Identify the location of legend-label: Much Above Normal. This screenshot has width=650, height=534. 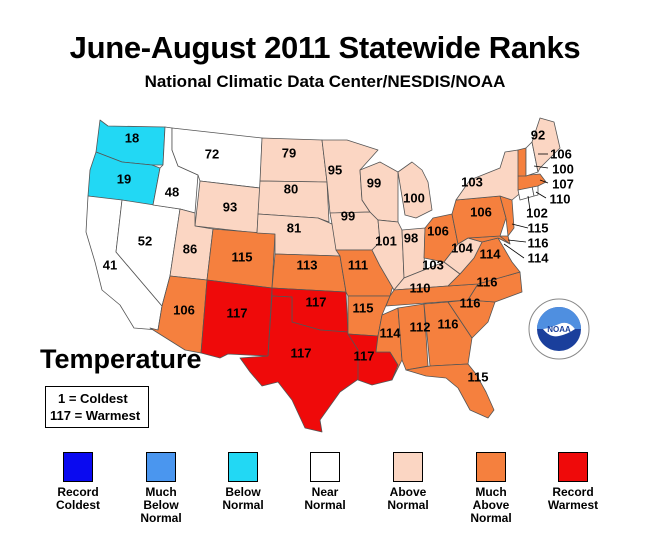
(491, 505).